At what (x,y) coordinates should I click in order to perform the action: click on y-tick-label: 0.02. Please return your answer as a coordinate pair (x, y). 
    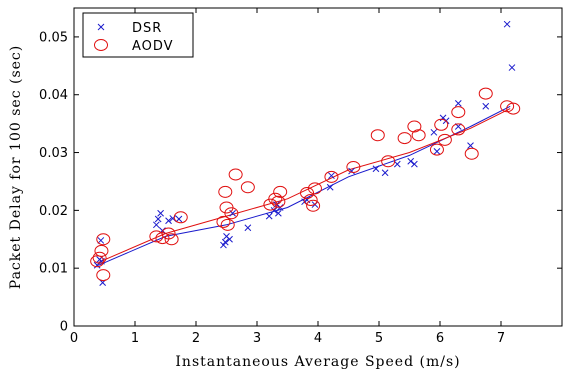
    Looking at the image, I should click on (53, 211).